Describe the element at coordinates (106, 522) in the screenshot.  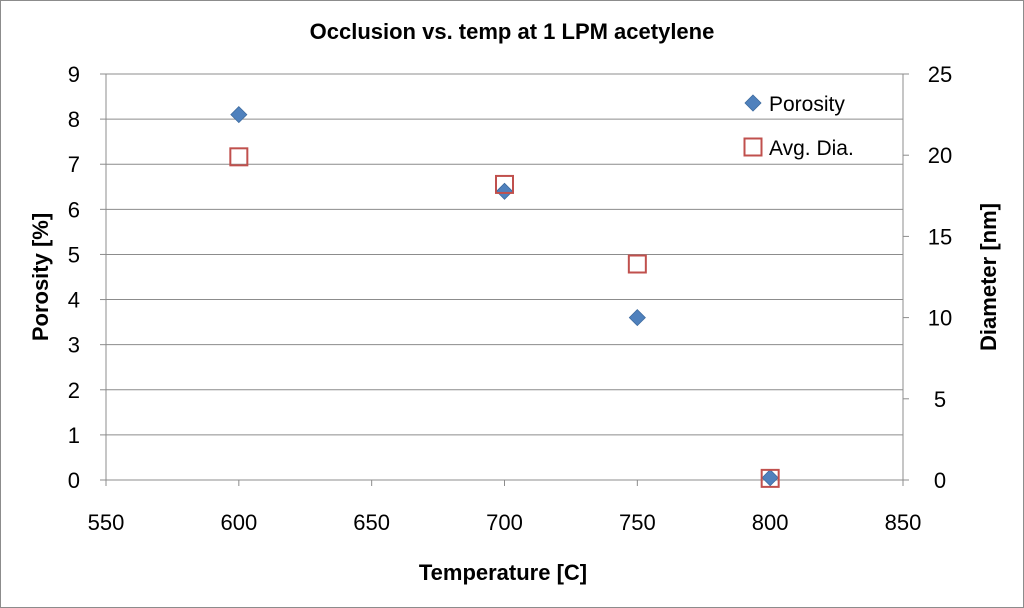
I see `x-tick-label: 550` at that location.